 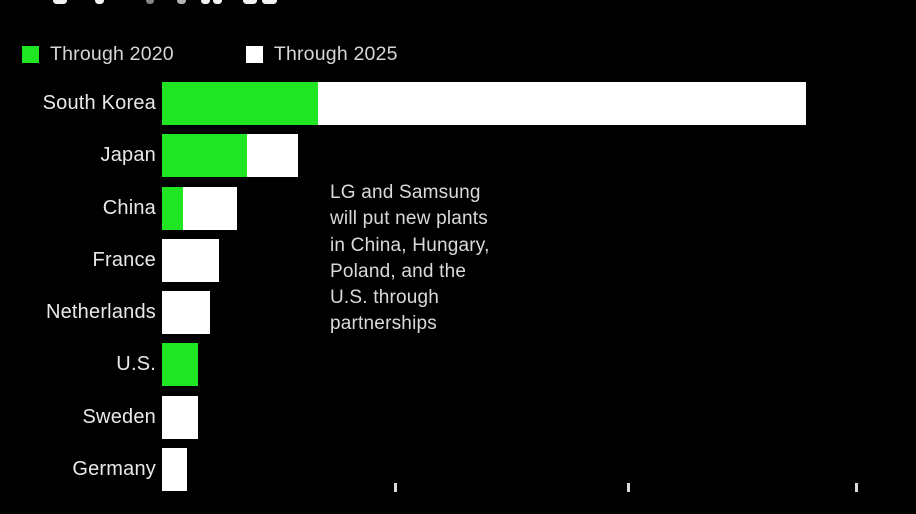 I want to click on chart-row: U.S., so click(x=458, y=365).